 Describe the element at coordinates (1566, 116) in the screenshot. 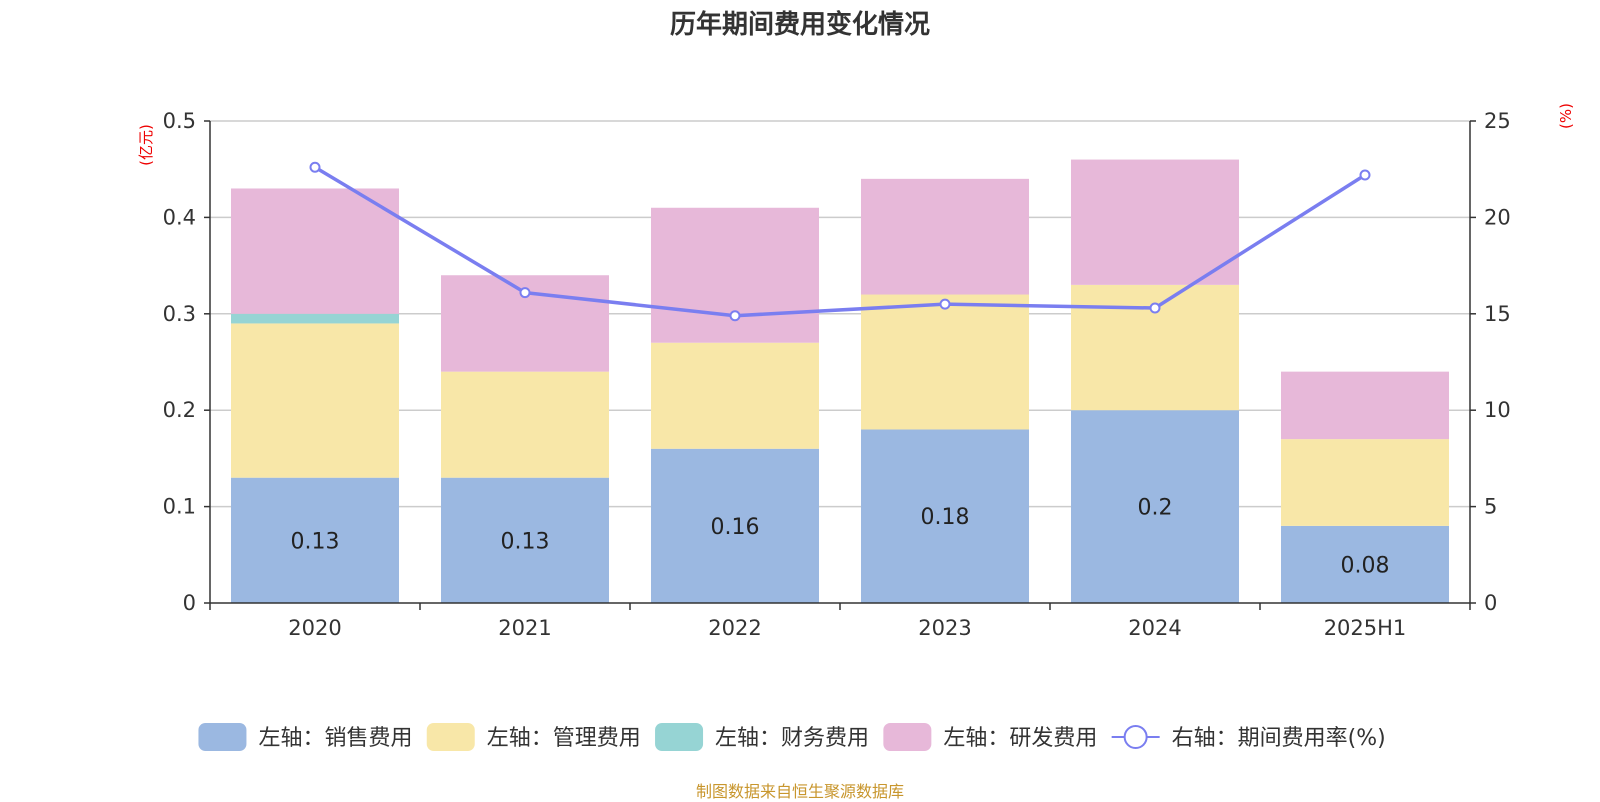

I see `right-axis-unit: (%)` at that location.